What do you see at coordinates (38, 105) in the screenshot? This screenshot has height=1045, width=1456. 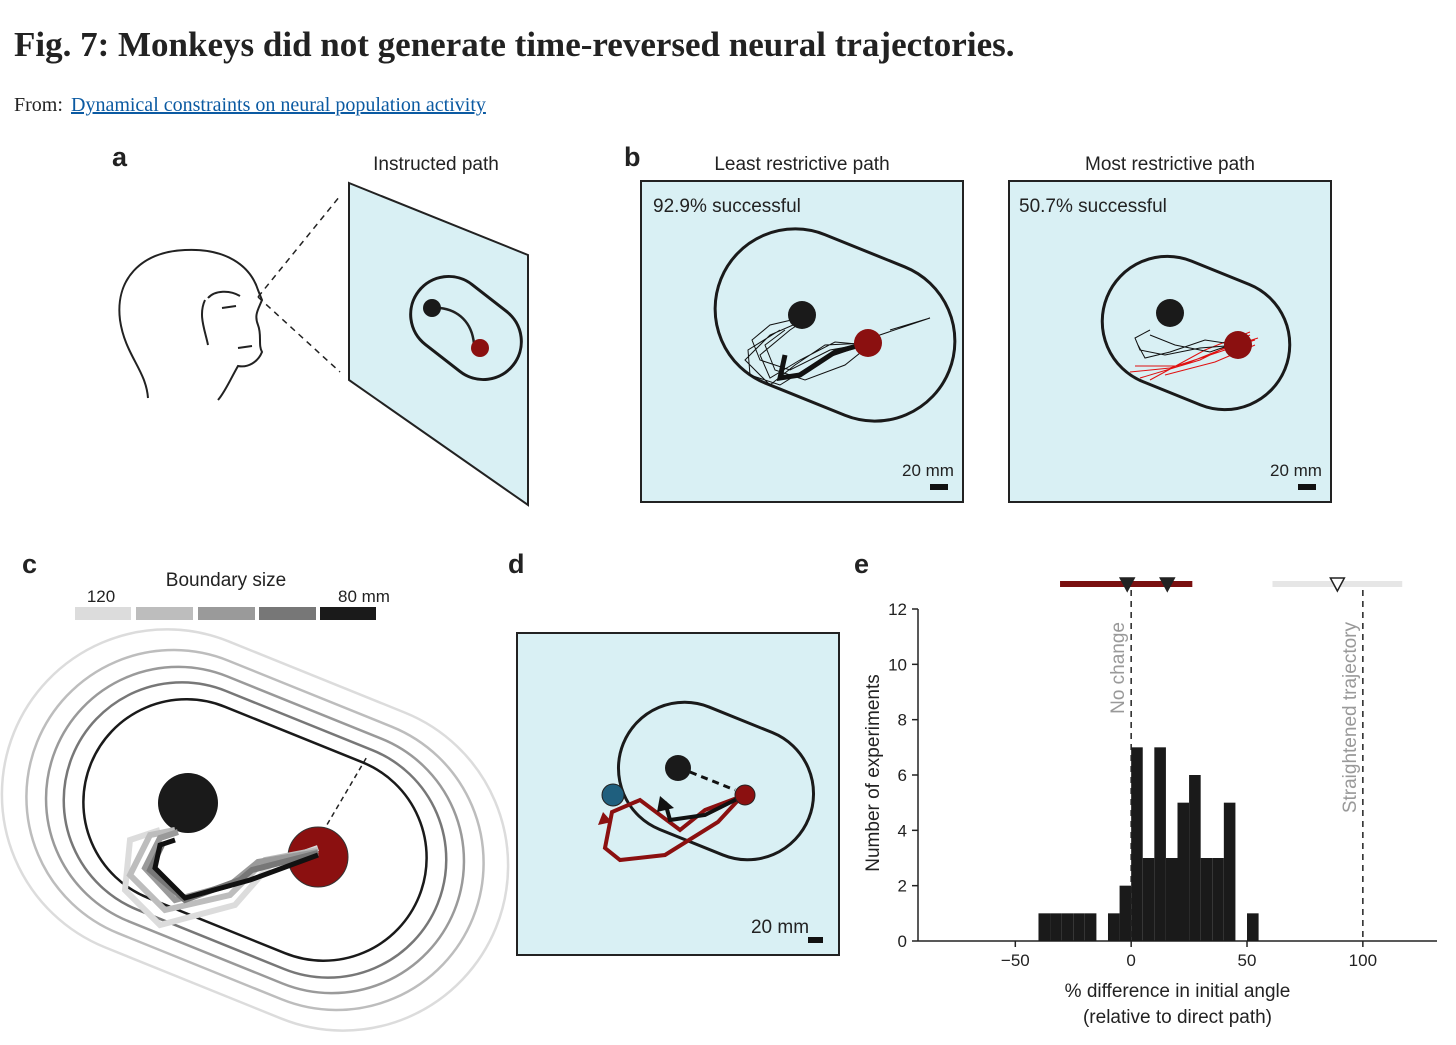 I see `source-prefix: From:` at bounding box center [38, 105].